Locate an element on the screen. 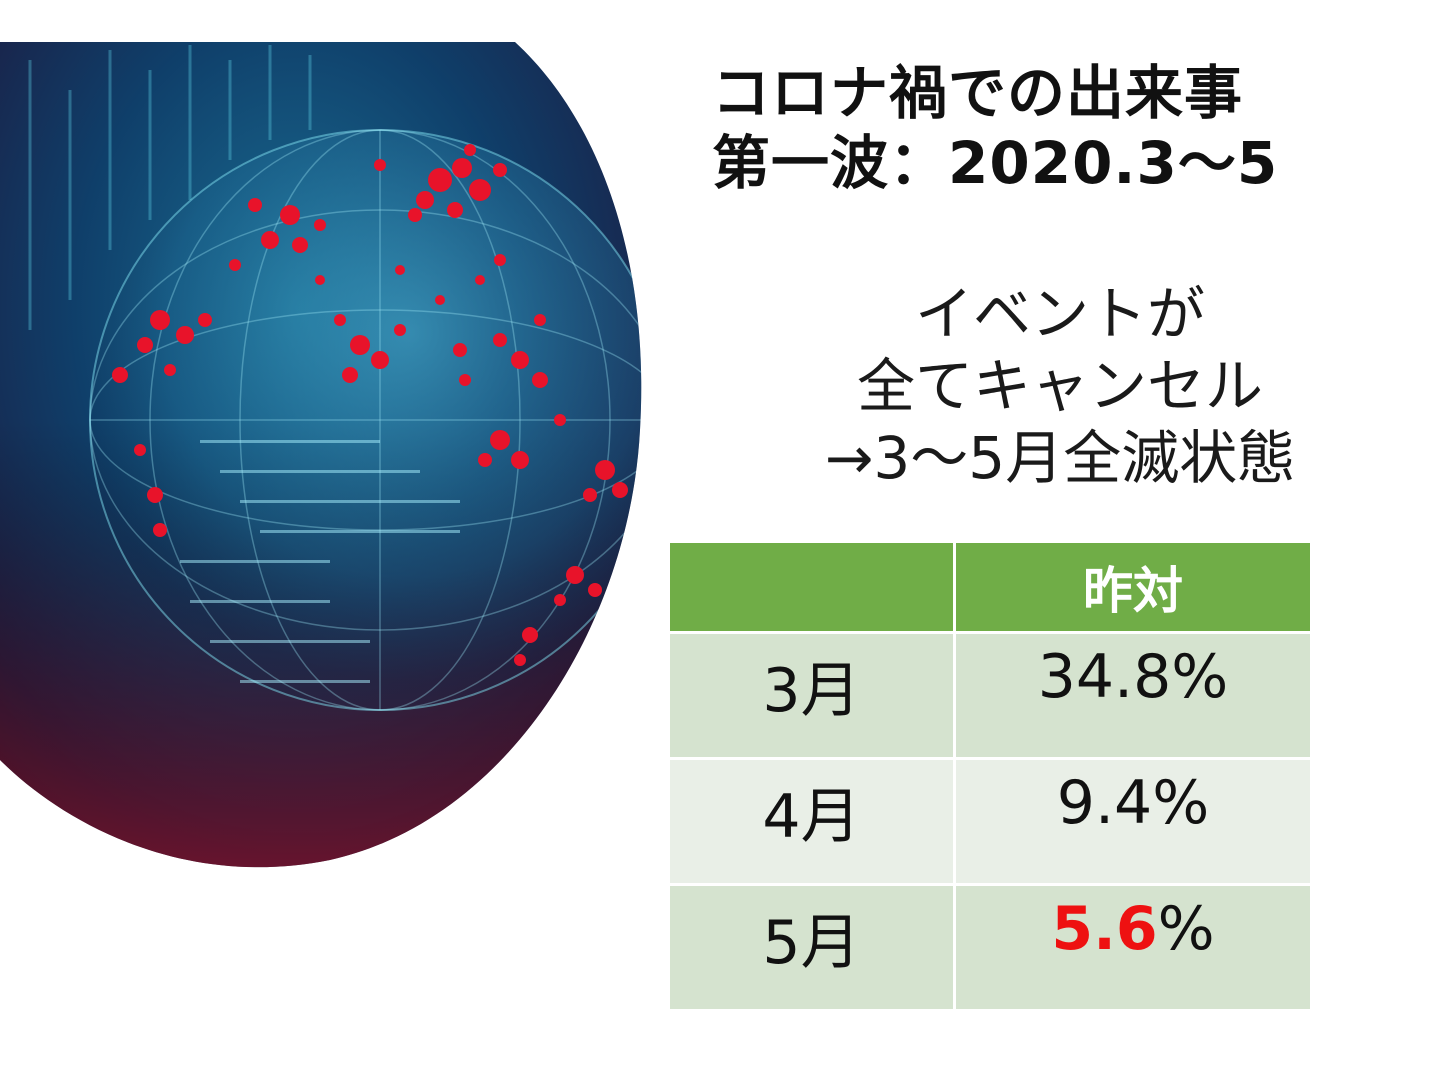 This screenshot has height=1080, width=1440. value-text: 9.4% is located at coordinates (1133, 803).